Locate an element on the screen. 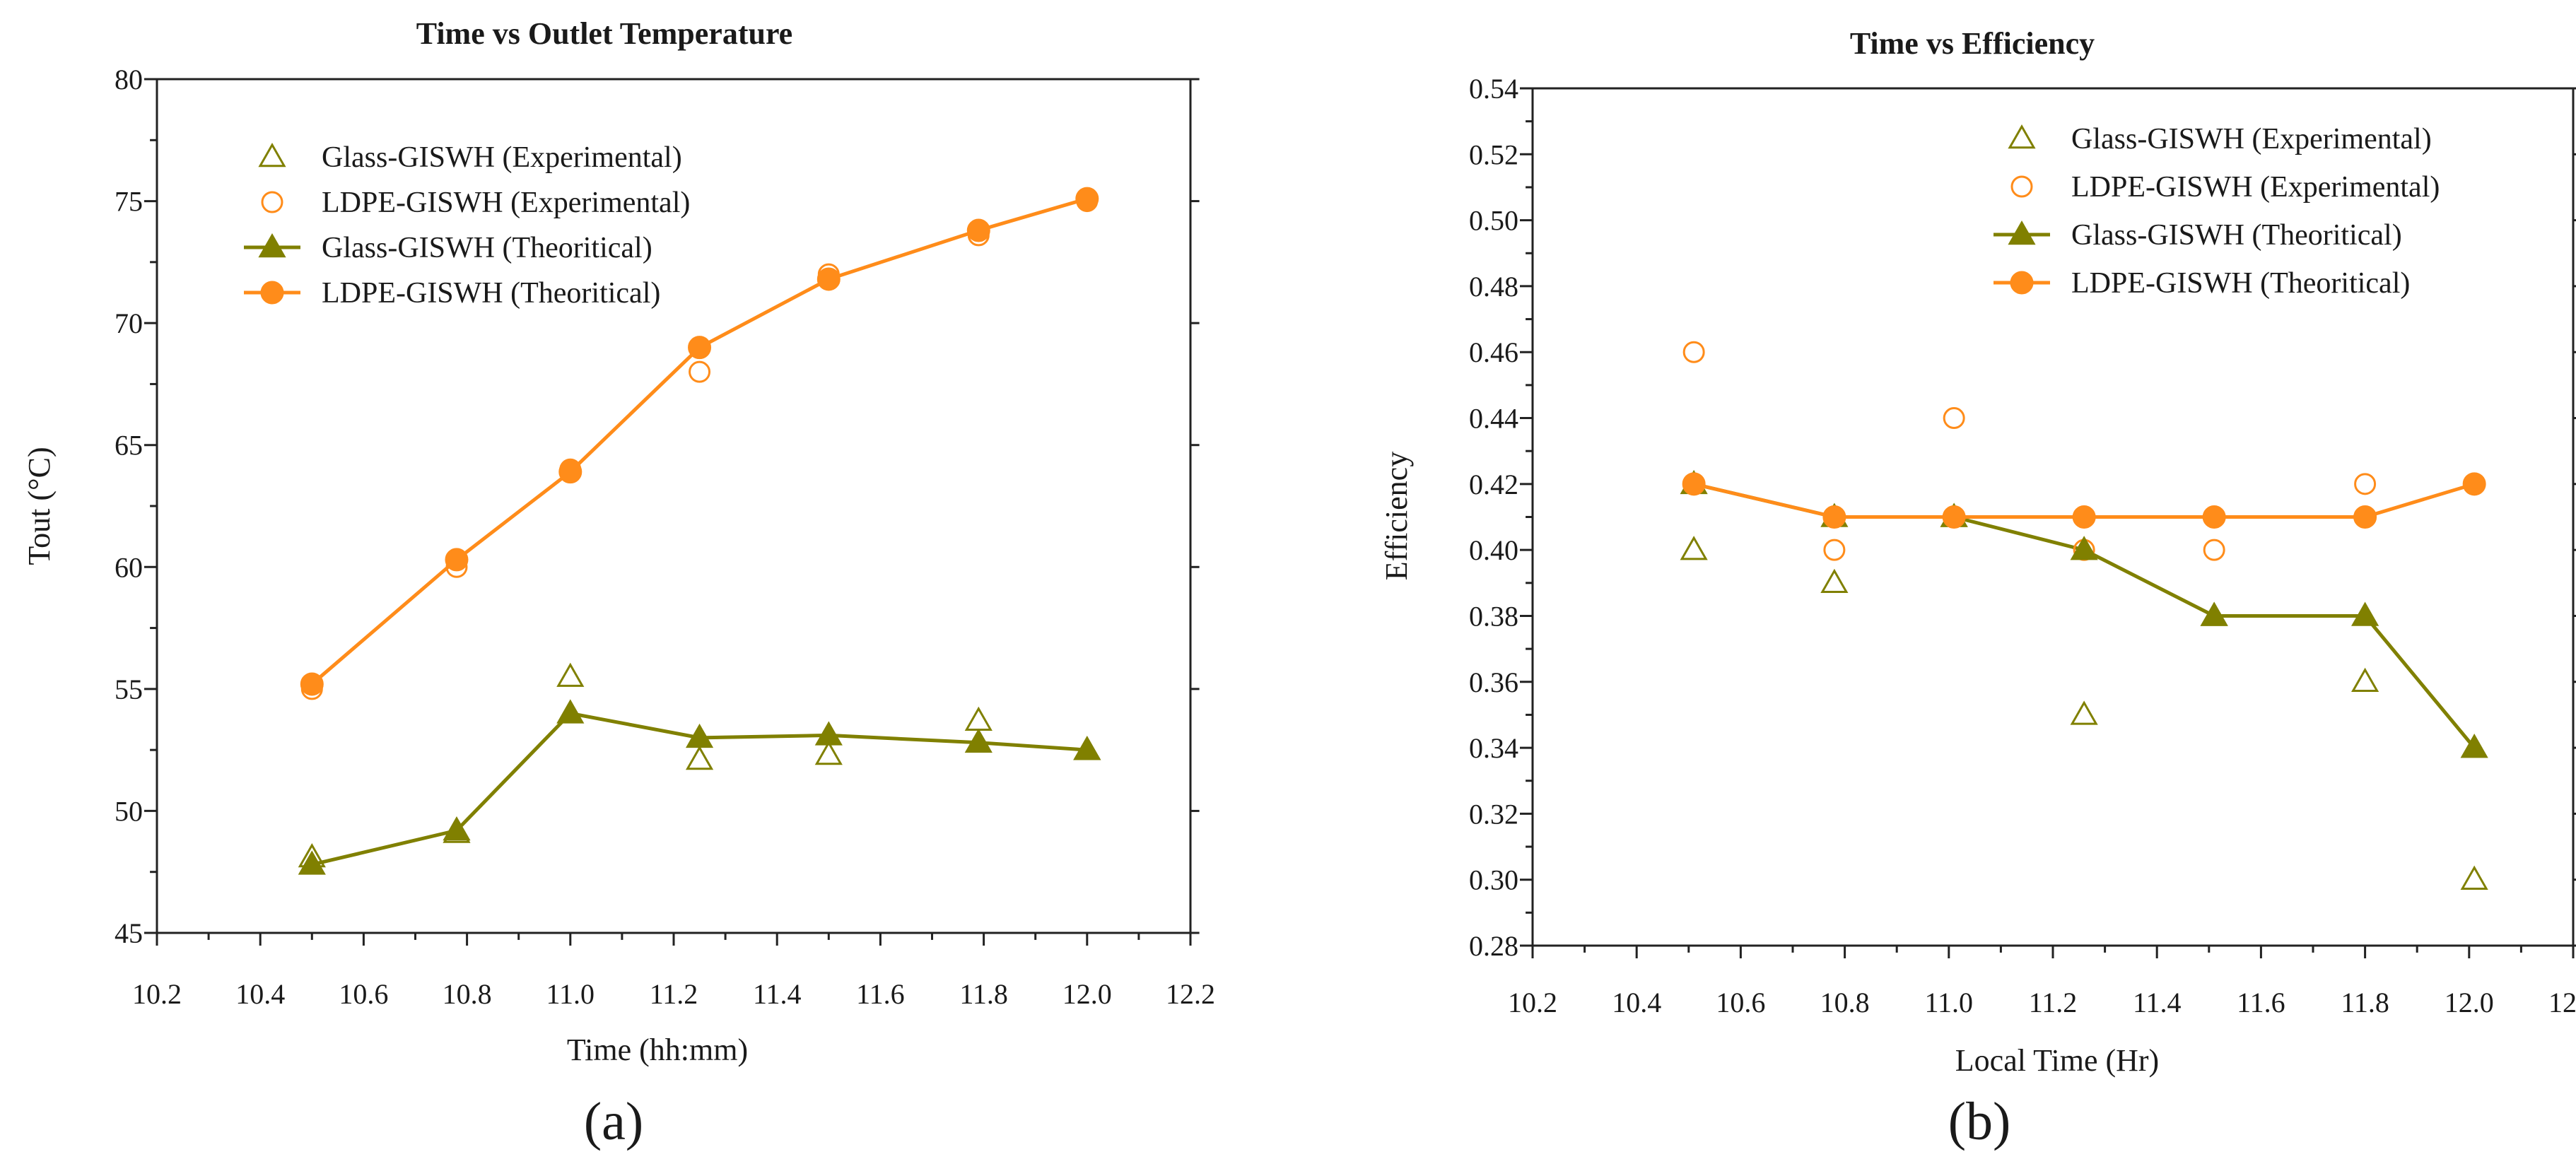 The height and width of the screenshot is (1164, 2576). y-axis-label: Tout (°C) is located at coordinates (40, 506).